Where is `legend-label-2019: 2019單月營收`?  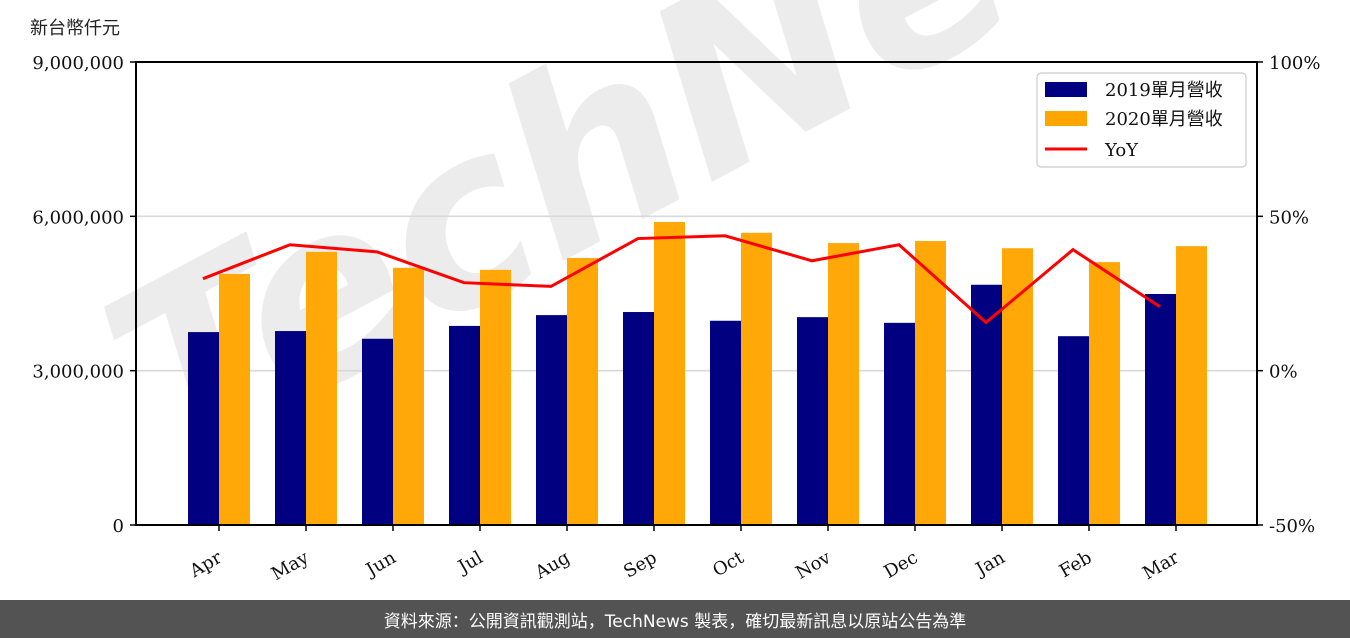
legend-label-2019: 2019單月營收 is located at coordinates (1164, 90).